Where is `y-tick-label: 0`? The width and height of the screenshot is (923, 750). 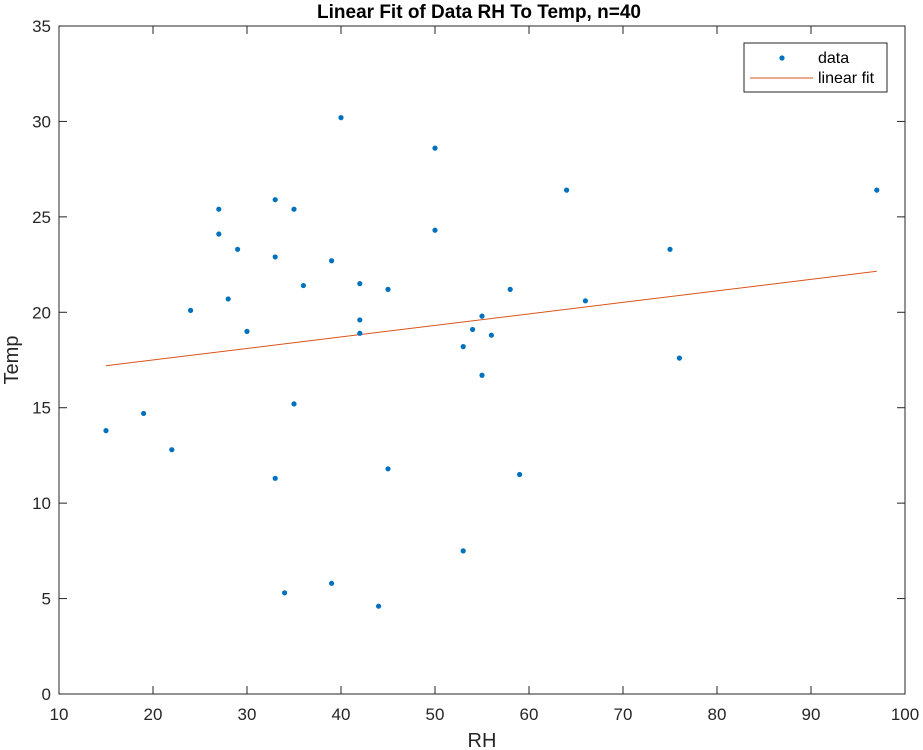 y-tick-label: 0 is located at coordinates (46, 694).